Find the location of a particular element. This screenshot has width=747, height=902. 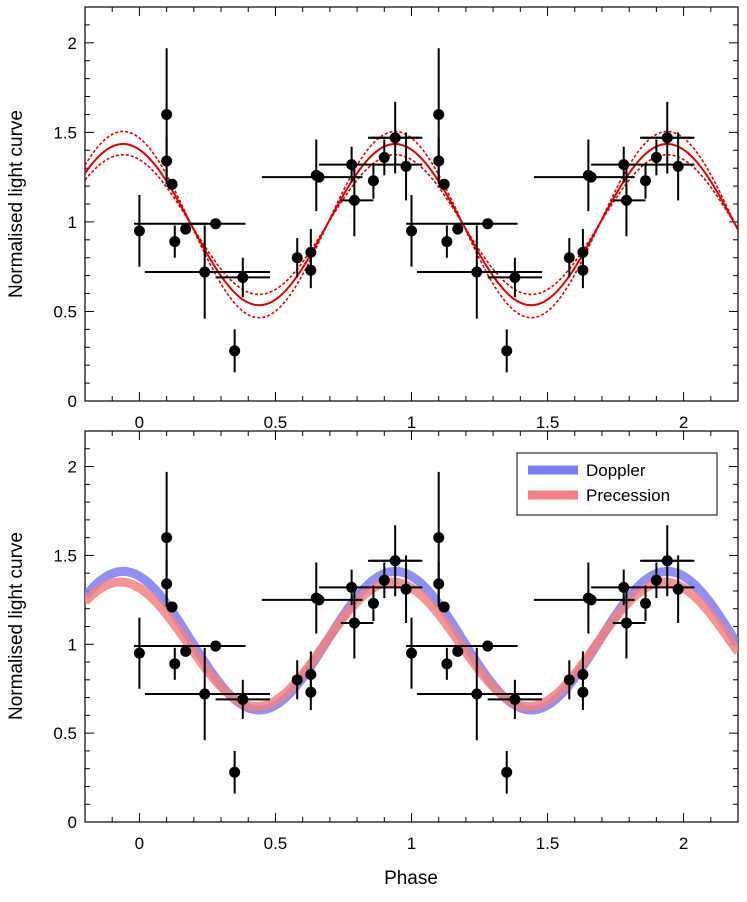

legend: Doppler Precession is located at coordinates (617, 484).